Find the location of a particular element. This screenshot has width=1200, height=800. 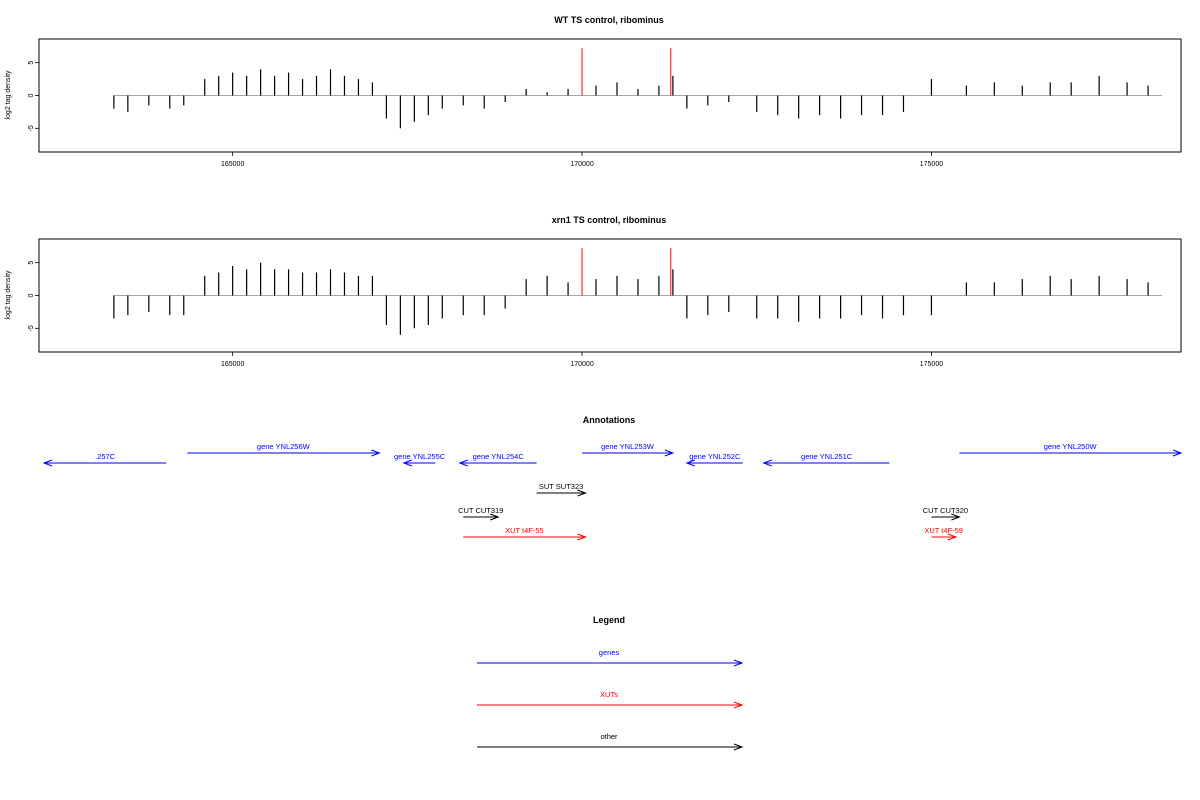

xrn1-y-tick-label: 0 is located at coordinates (31, 295).